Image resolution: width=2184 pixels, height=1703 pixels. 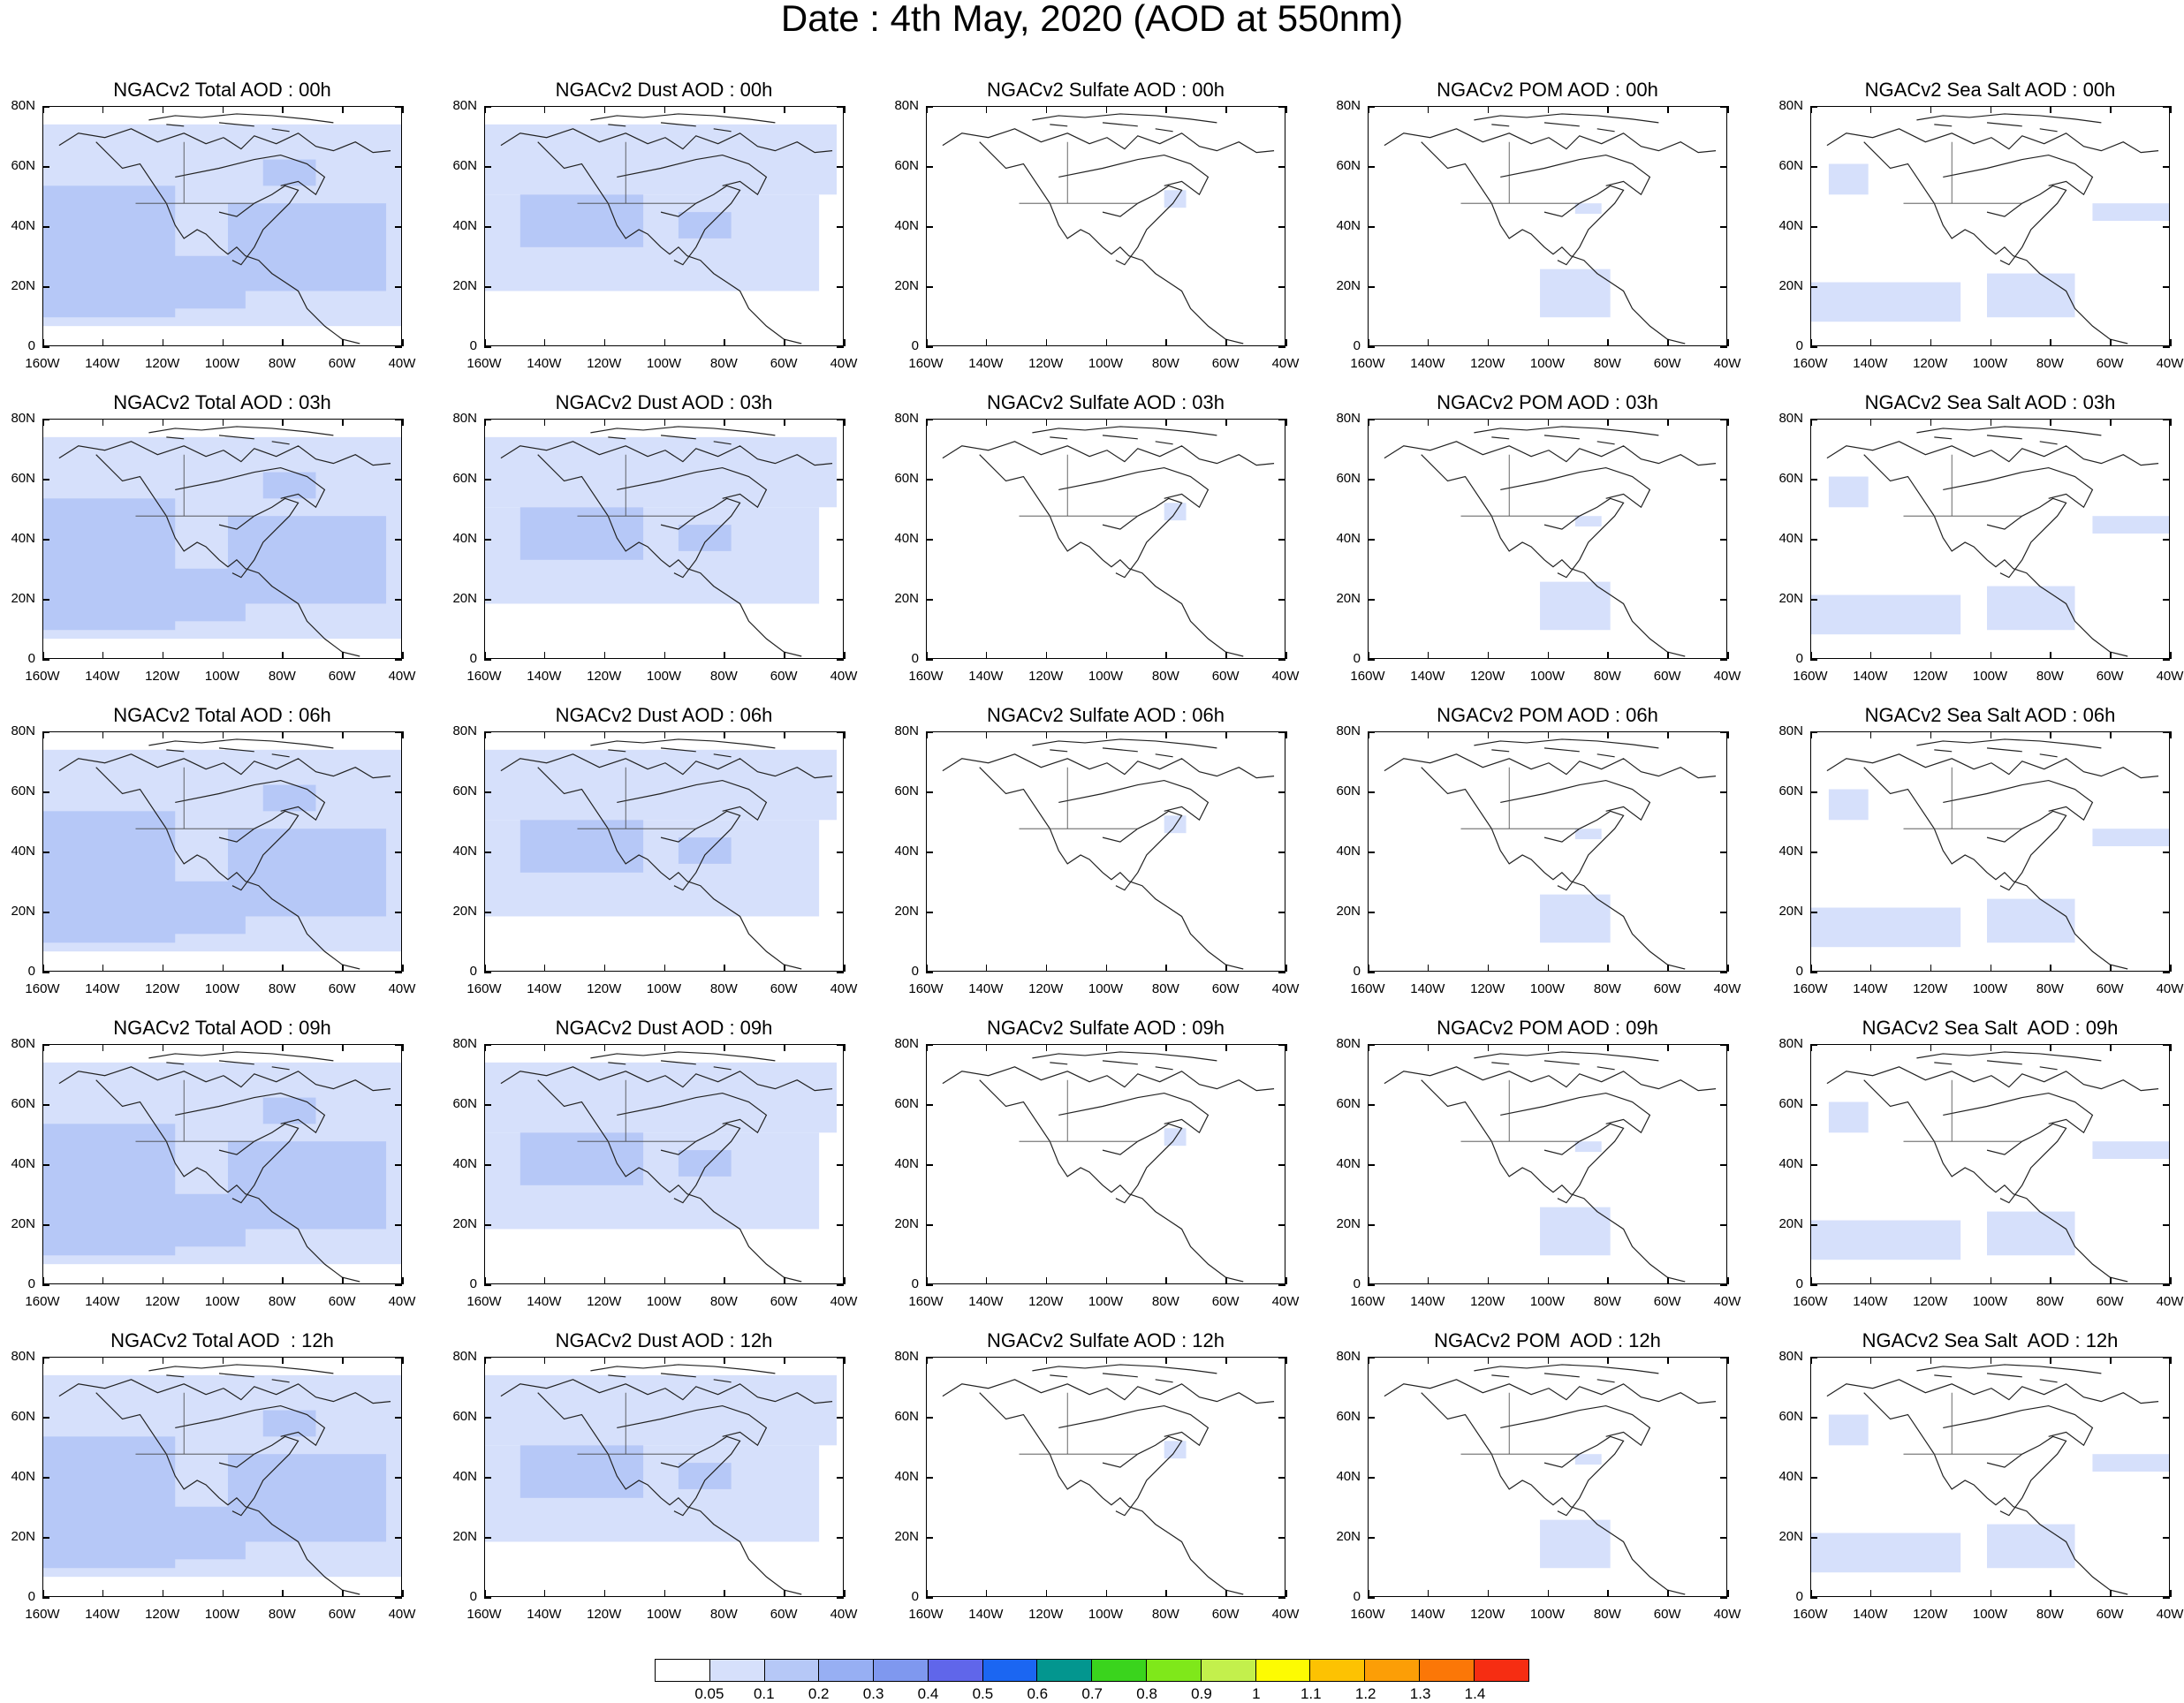 What do you see at coordinates (1990, 402) in the screenshot?
I see `panel-title: NGACv2 Sea Salt AOD : 03h` at bounding box center [1990, 402].